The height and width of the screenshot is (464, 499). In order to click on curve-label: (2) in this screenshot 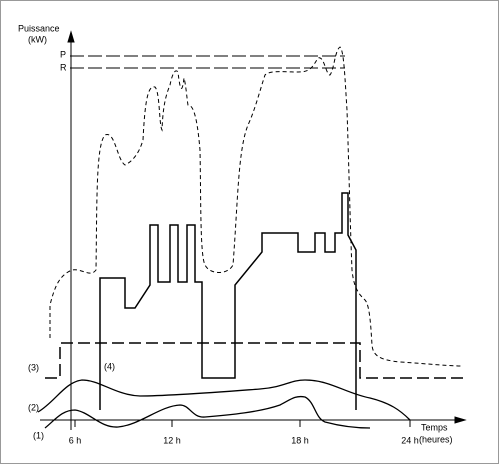, I will do `click(33, 407)`.